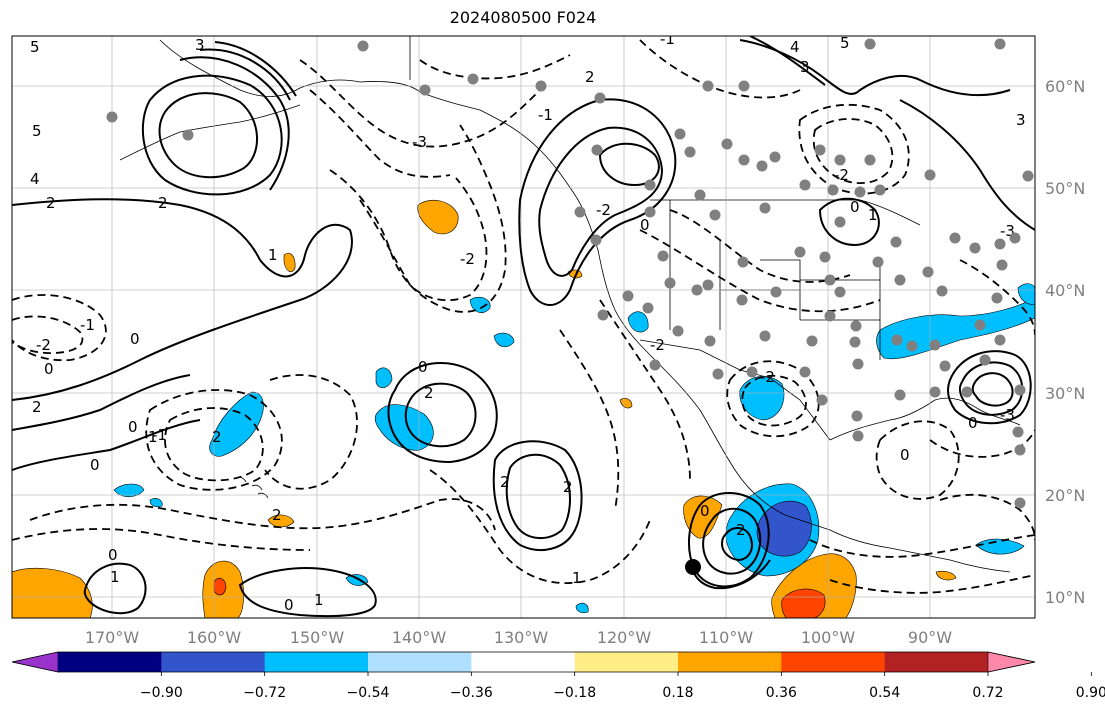 The height and width of the screenshot is (712, 1105). Describe the element at coordinates (37, 131) in the screenshot. I see `contour-label: 5` at that location.